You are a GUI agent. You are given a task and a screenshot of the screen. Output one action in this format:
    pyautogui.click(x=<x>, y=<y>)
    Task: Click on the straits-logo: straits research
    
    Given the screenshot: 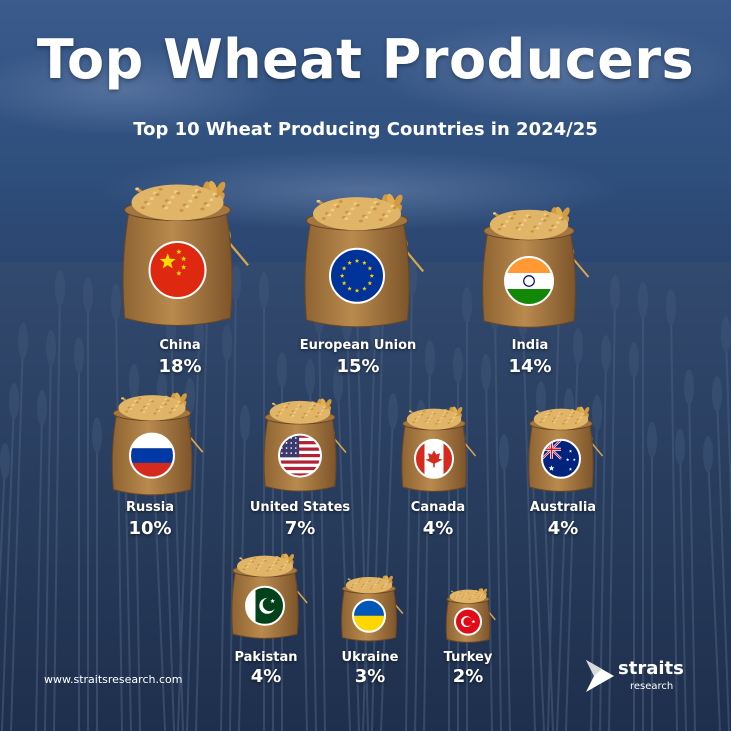 What is the action you would take?
    pyautogui.click(x=644, y=677)
    